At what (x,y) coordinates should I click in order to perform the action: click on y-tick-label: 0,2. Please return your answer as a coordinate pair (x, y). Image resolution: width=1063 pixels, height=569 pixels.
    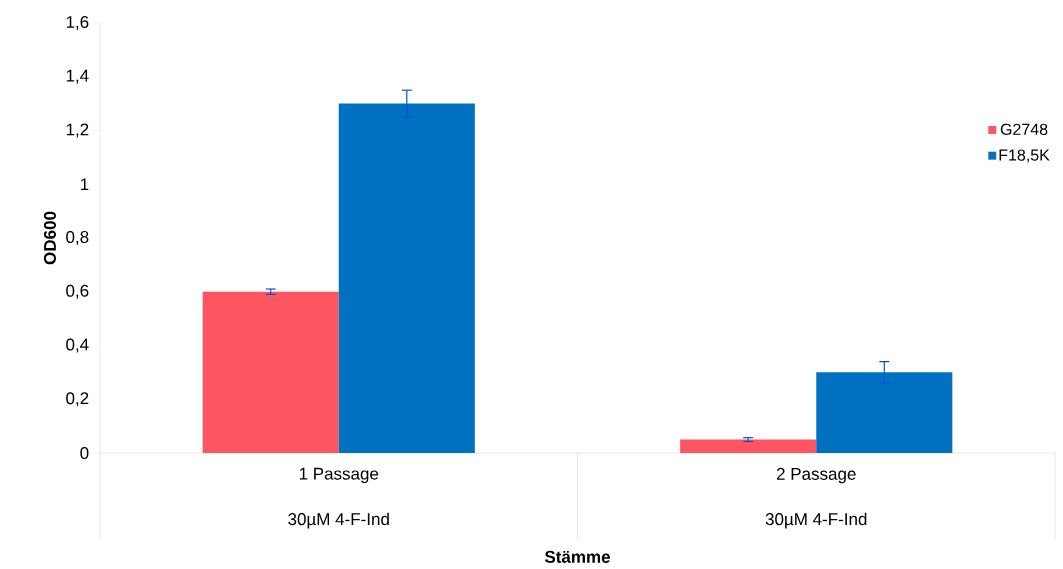
    Looking at the image, I should click on (77, 399).